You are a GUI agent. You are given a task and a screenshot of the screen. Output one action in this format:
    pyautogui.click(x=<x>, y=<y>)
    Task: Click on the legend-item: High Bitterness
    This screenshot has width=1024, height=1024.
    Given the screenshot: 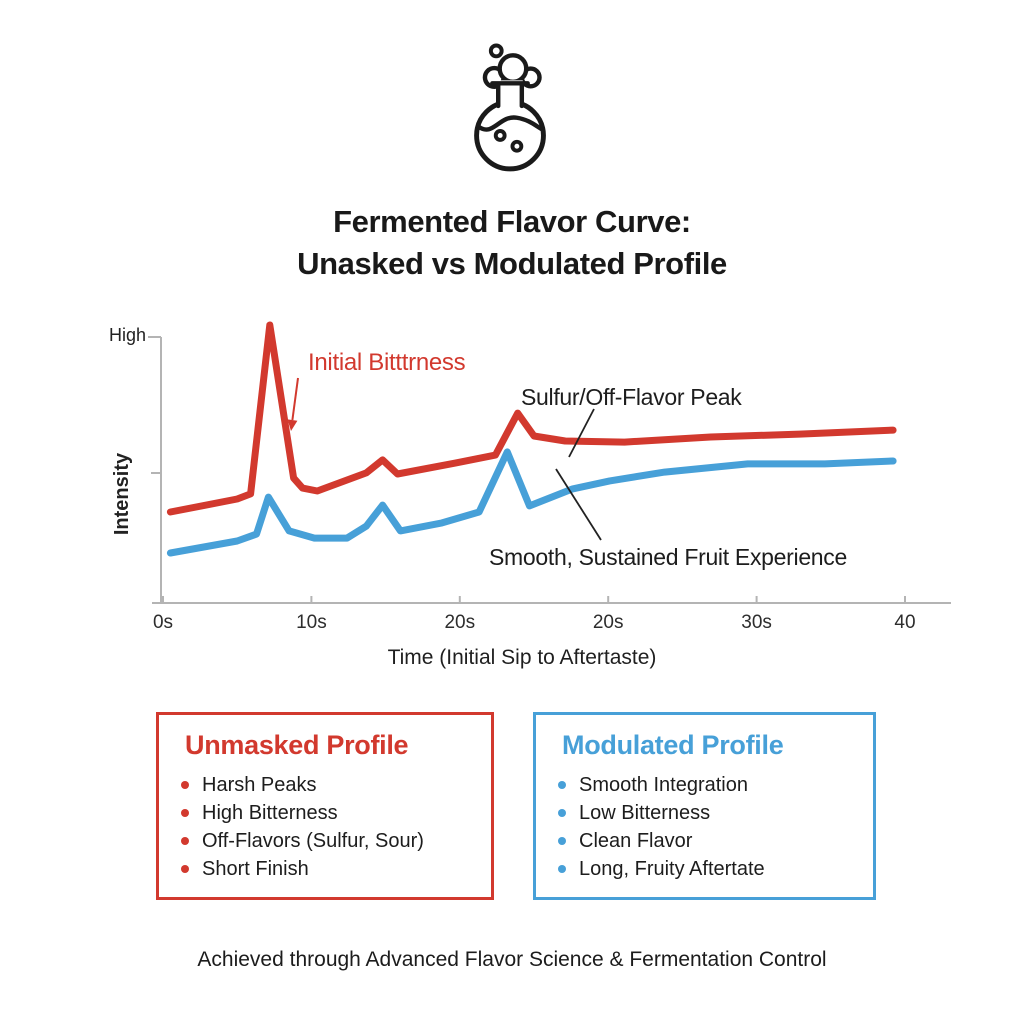 What is the action you would take?
    pyautogui.click(x=336, y=813)
    